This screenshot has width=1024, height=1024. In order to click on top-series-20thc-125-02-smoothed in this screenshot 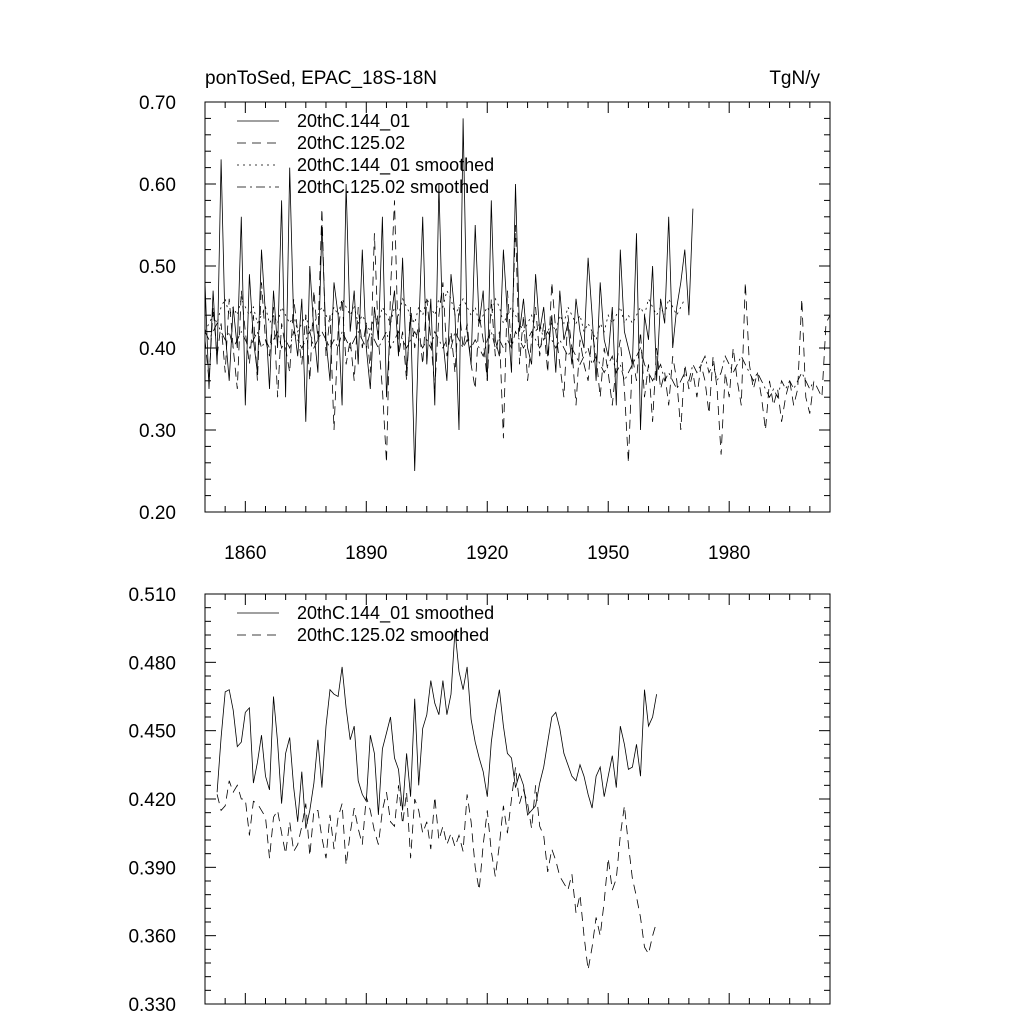, I will do `click(509, 360)`.